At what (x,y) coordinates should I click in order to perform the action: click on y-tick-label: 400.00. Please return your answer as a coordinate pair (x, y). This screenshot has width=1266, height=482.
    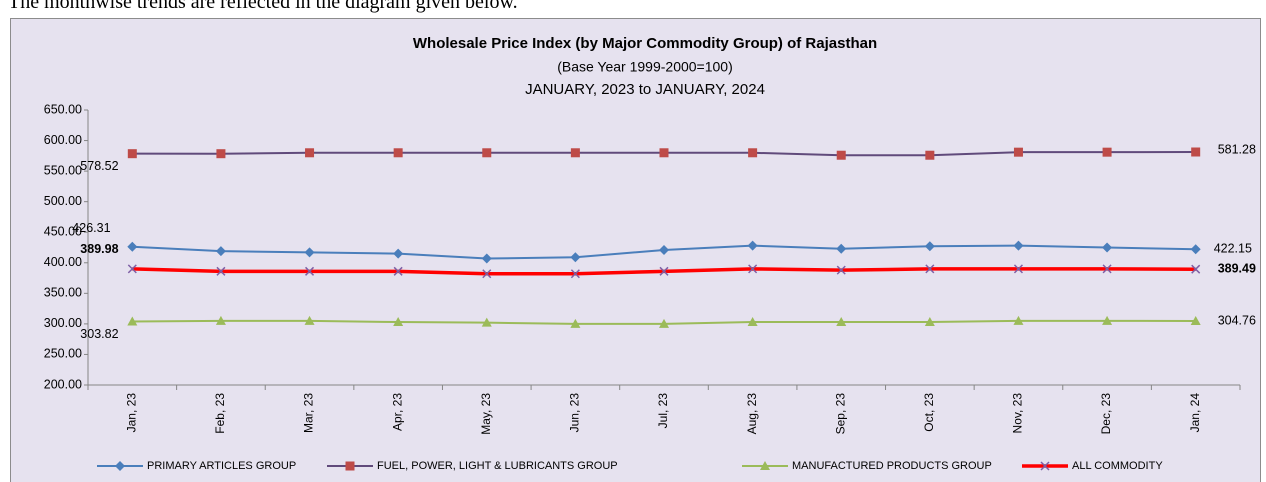
    Looking at the image, I should click on (63, 262).